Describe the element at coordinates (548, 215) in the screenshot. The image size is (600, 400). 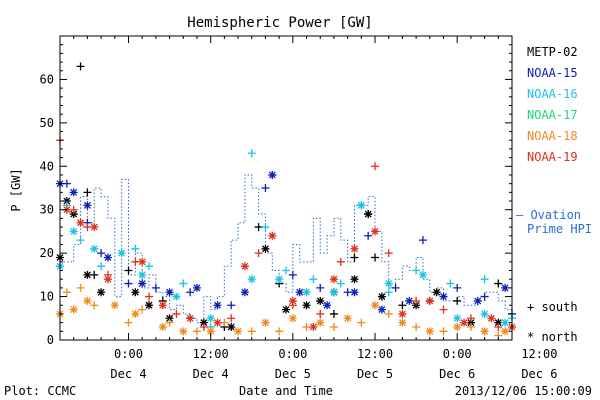
I see `legend-ovation-line1: — Ovation` at that location.